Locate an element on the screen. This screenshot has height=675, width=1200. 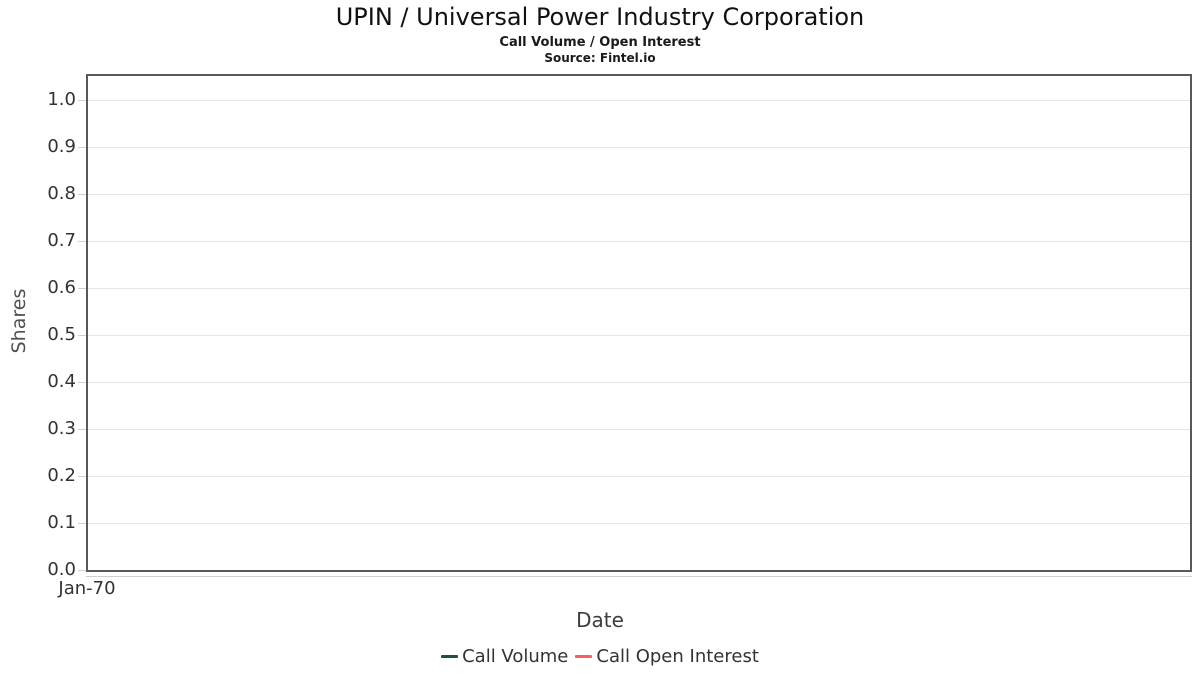
y-tick-label: 0.5 is located at coordinates (61, 334).